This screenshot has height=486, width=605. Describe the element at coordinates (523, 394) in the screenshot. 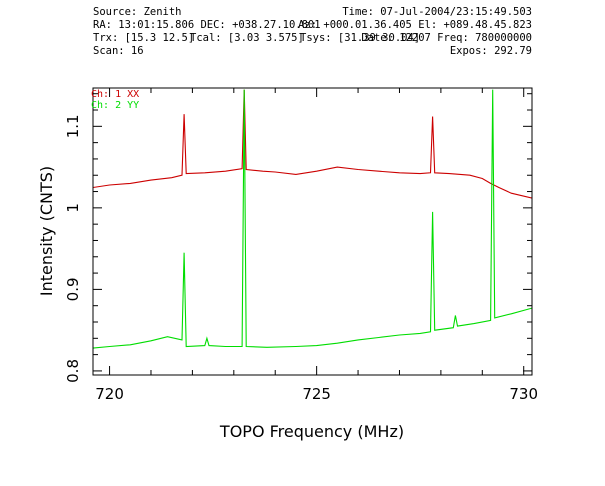

I see `x-tick-label: 730` at that location.